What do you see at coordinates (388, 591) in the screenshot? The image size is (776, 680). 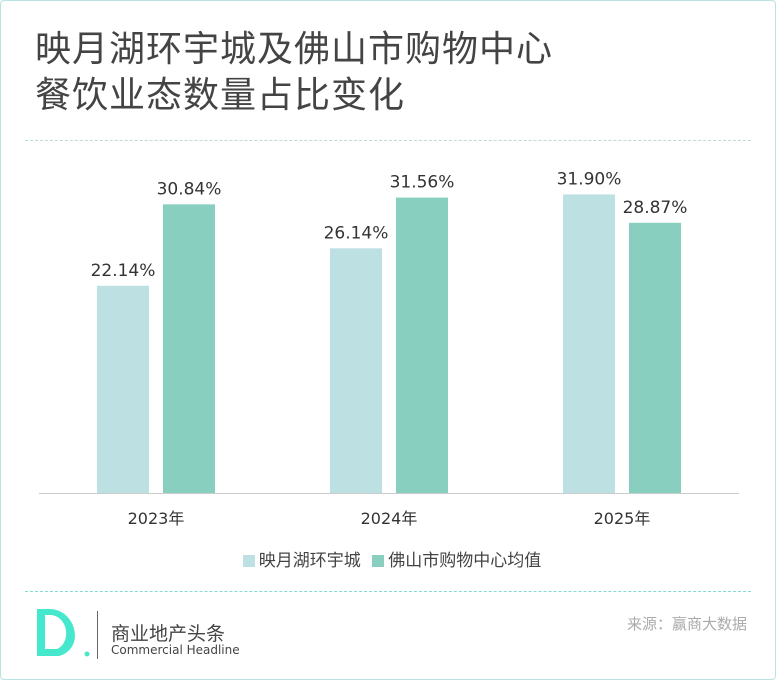 I see `footer-divider` at bounding box center [388, 591].